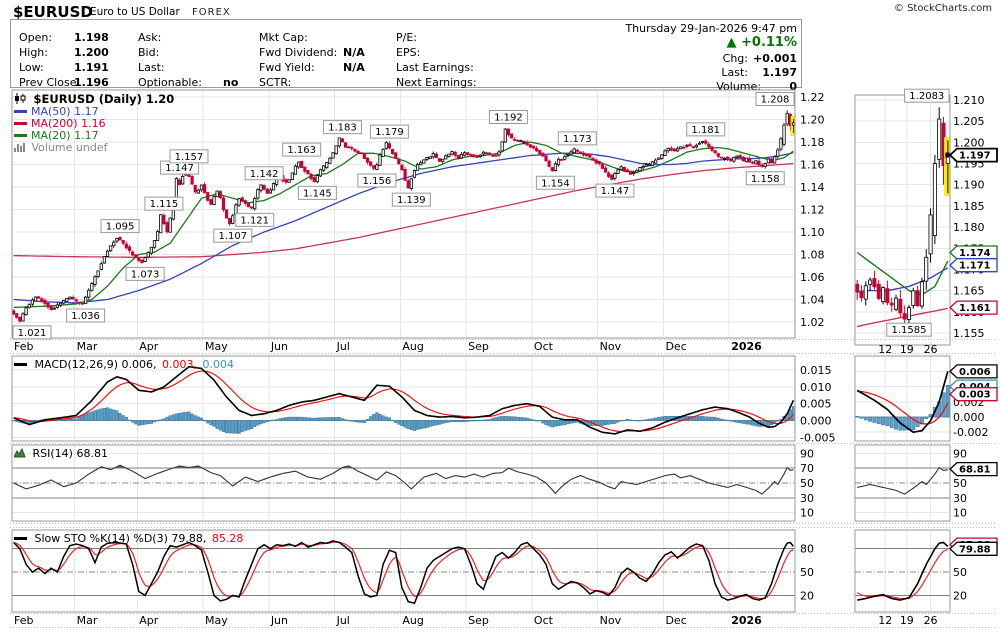 This screenshot has height=633, width=1000. Describe the element at coordinates (91, 82) in the screenshot. I see `prev-close-value: 1.196` at that location.